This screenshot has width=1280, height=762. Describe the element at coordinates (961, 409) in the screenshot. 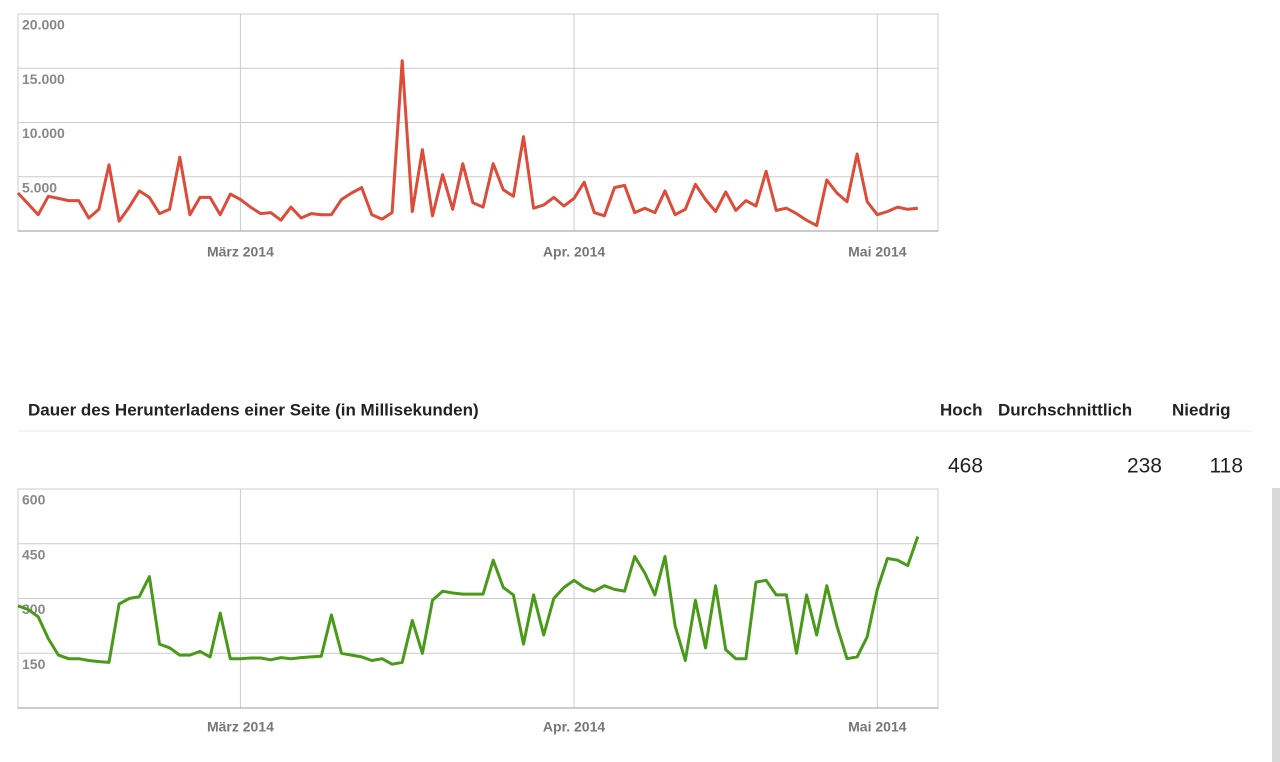

I see `stat-header: Hoch` at that location.